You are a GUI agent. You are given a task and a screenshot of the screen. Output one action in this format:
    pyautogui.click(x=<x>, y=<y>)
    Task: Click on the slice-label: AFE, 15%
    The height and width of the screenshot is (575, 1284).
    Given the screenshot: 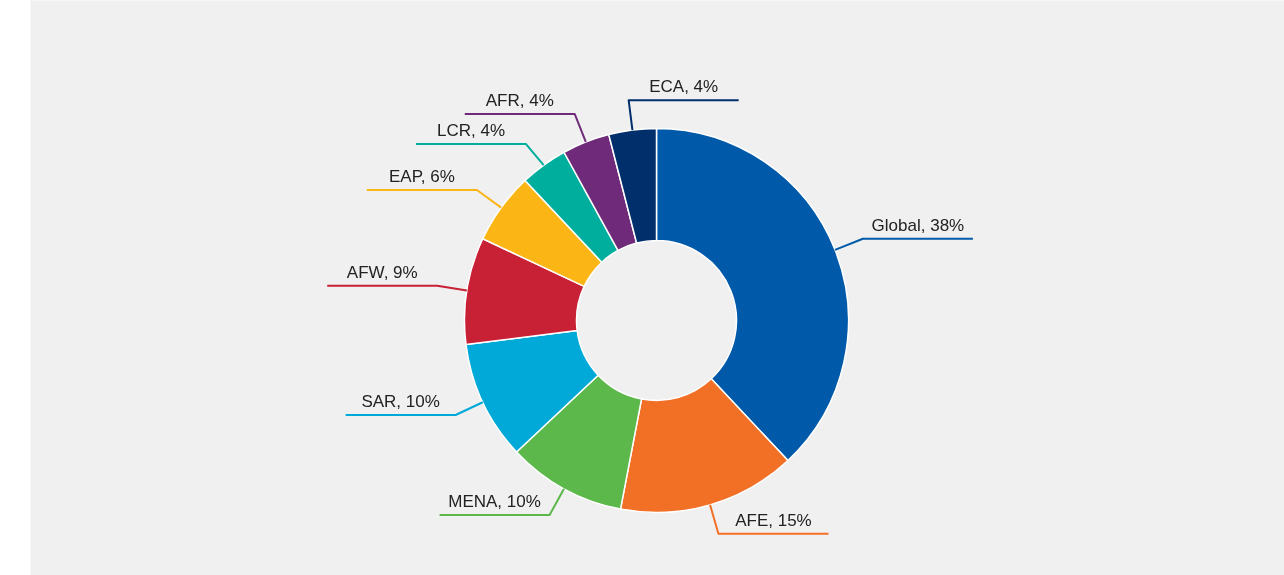 What is the action you would take?
    pyautogui.click(x=773, y=520)
    